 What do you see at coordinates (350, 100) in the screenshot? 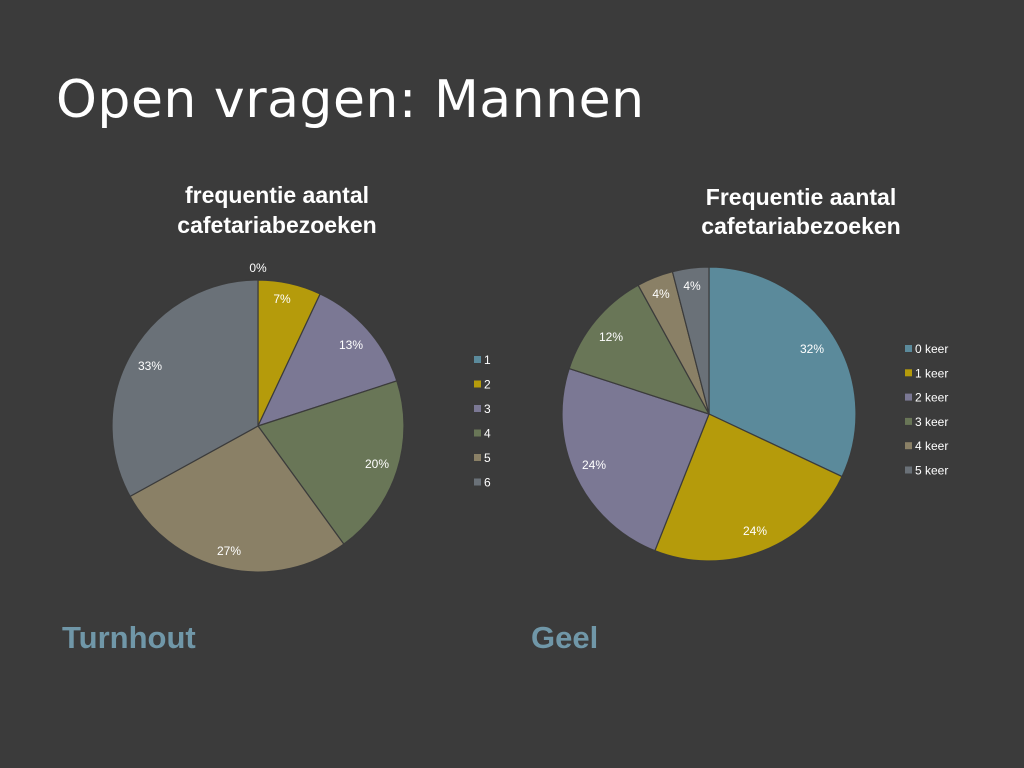
I see `slide-title: Open vragen: Mannen` at bounding box center [350, 100].